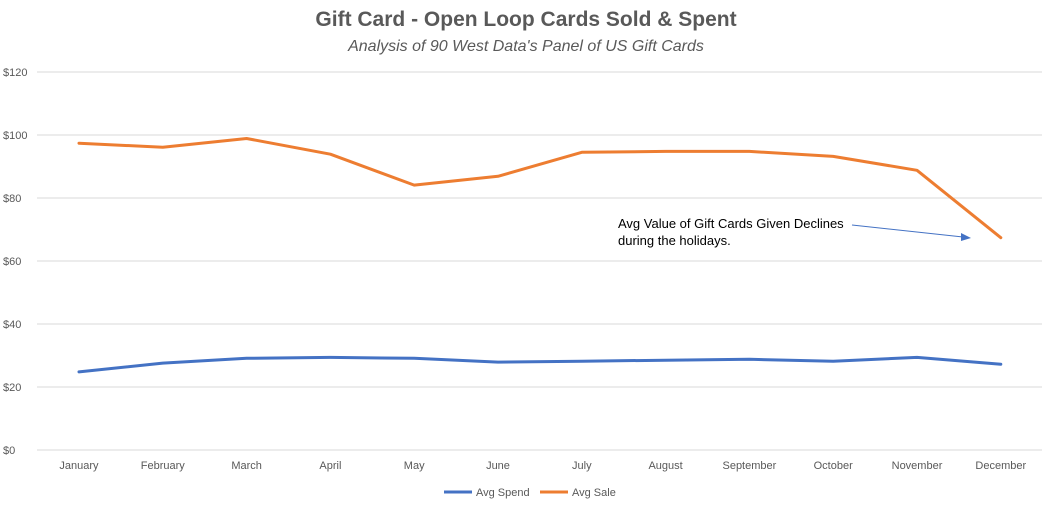  Describe the element at coordinates (414, 466) in the screenshot. I see `x-tick-label: May` at that location.